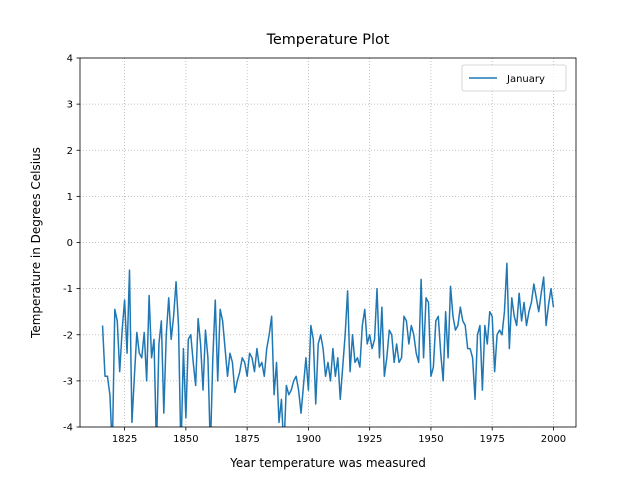 The height and width of the screenshot is (484, 640). I want to click on x-tick-label: 1925, so click(369, 439).